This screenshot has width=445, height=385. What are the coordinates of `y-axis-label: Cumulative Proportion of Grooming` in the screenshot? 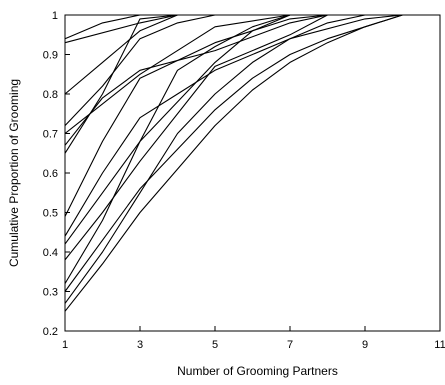 It's located at (14, 173).